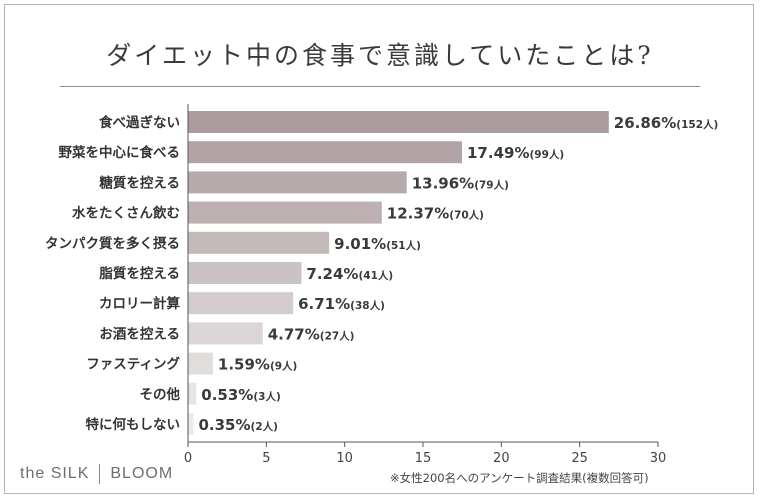 Image resolution: width=760 pixels, height=500 pixels. I want to click on category-label: 水をたくさん飲む, so click(126, 213).